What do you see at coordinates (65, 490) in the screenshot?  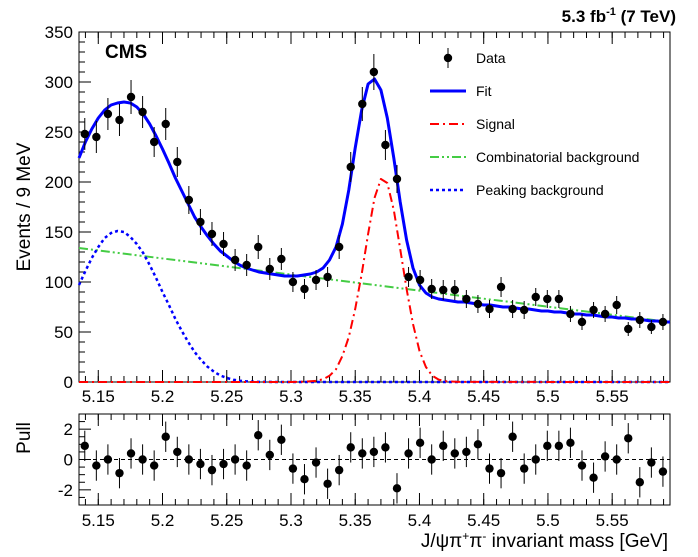 I see `pull-y-tick-label: -2` at bounding box center [65, 490].